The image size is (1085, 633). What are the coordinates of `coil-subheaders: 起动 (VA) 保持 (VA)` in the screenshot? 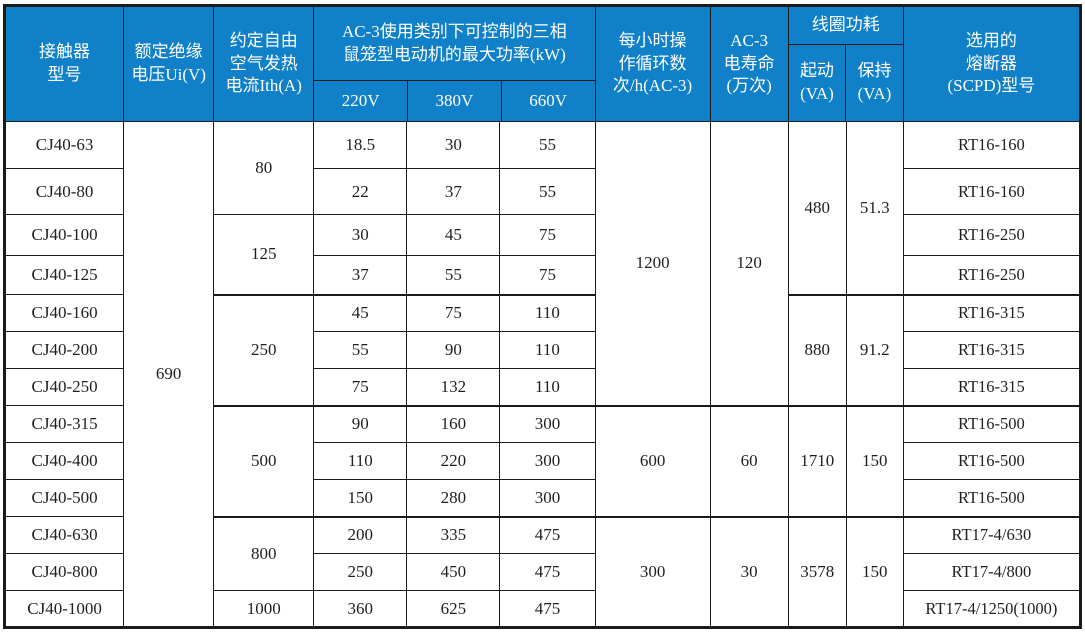 It's located at (845, 83).